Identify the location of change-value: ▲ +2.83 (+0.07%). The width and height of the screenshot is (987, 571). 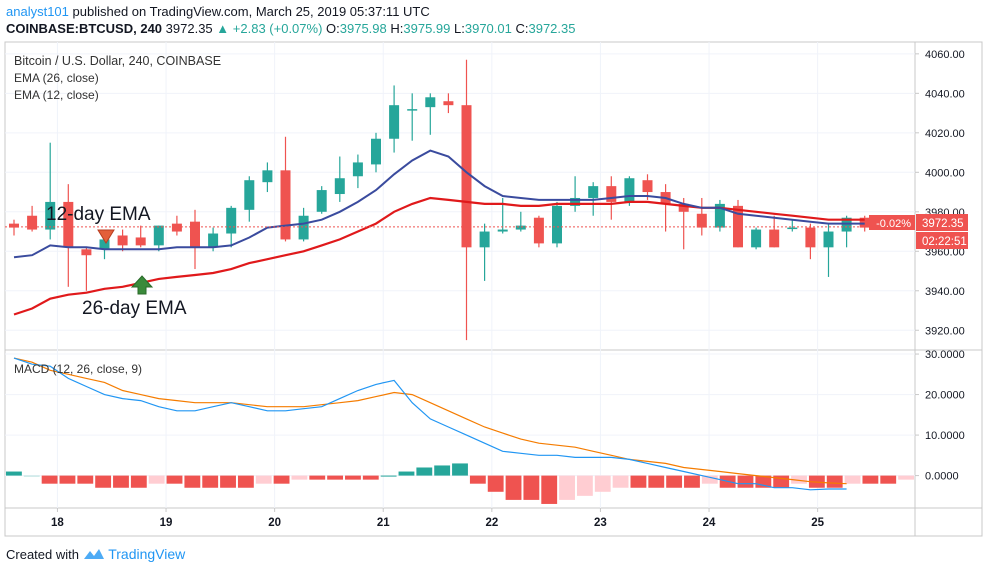
(269, 28).